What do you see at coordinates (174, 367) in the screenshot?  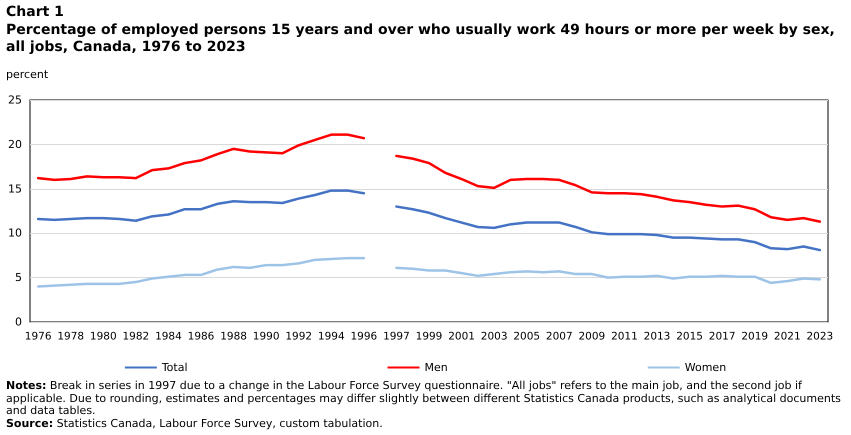 I see `legend-label: Total` at bounding box center [174, 367].